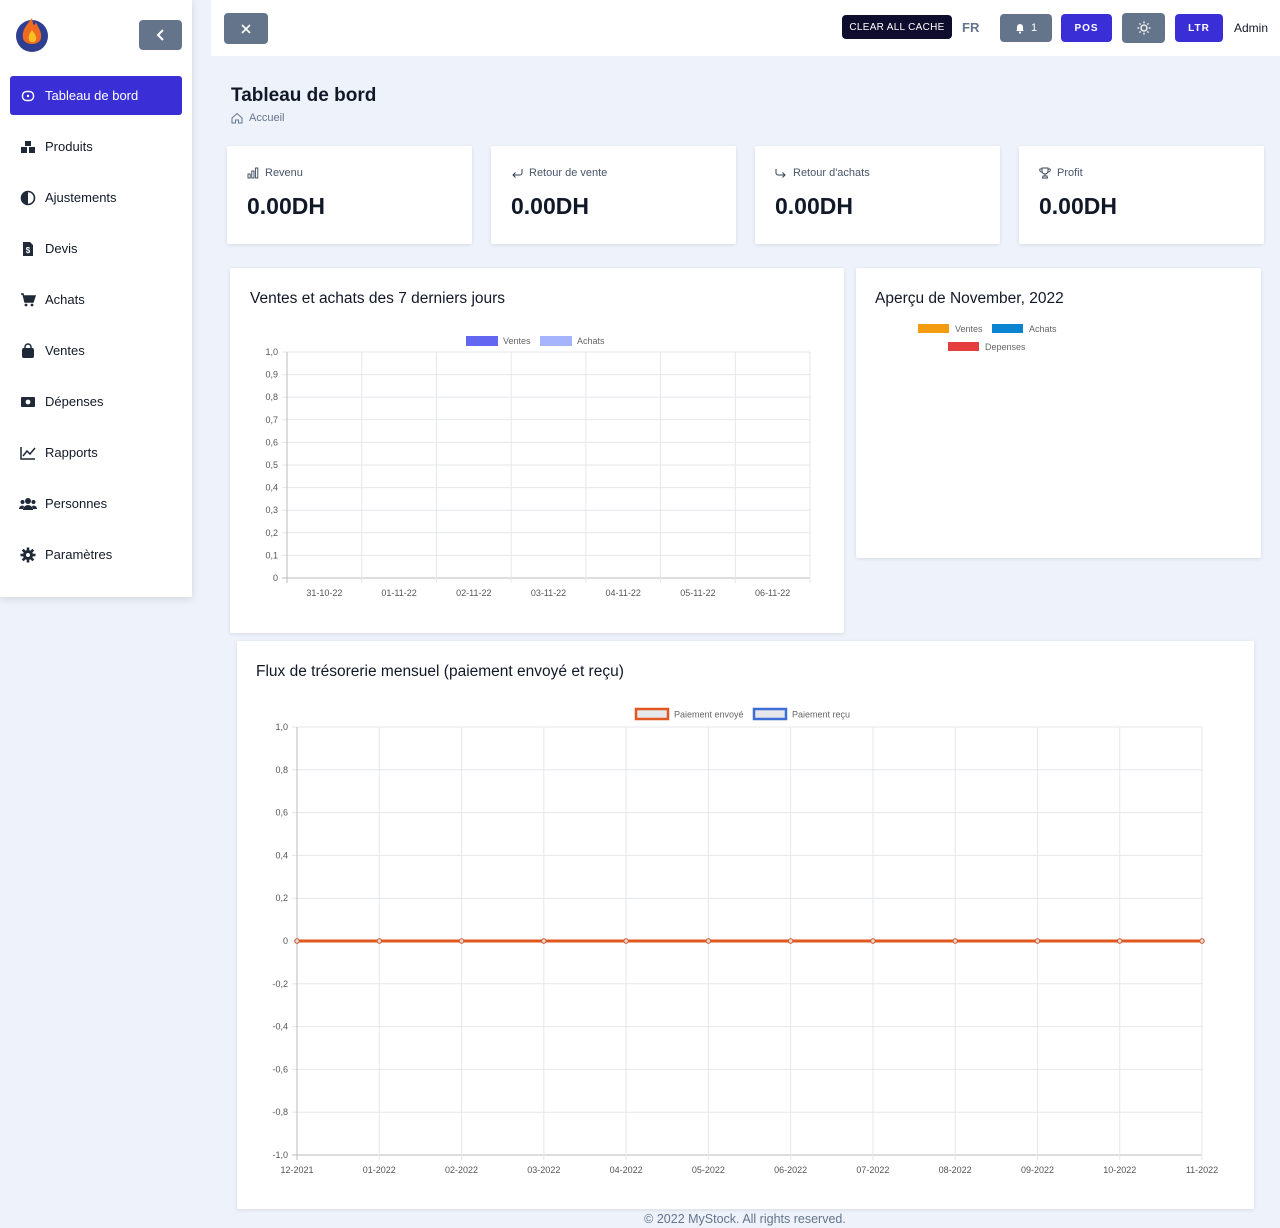 Image resolution: width=1280 pixels, height=1228 pixels. Describe the element at coordinates (473, 593) in the screenshot. I see `x-tick-label: 02-11-22` at that location.